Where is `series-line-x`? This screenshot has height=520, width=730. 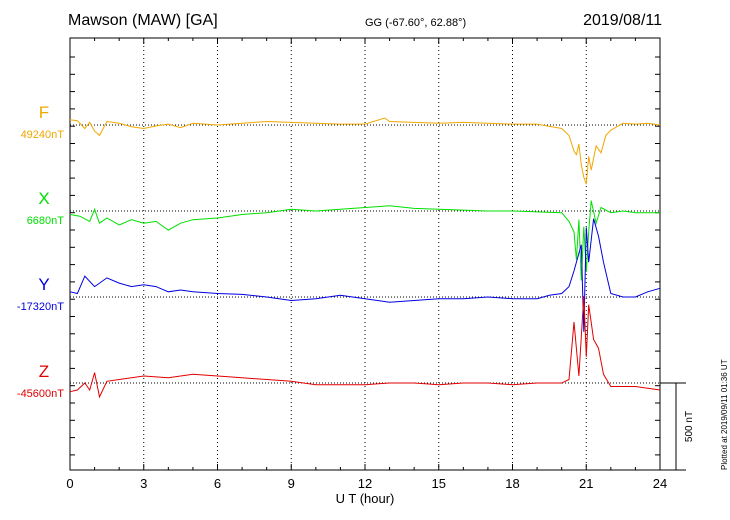
series-line-x is located at coordinates (364, 240).